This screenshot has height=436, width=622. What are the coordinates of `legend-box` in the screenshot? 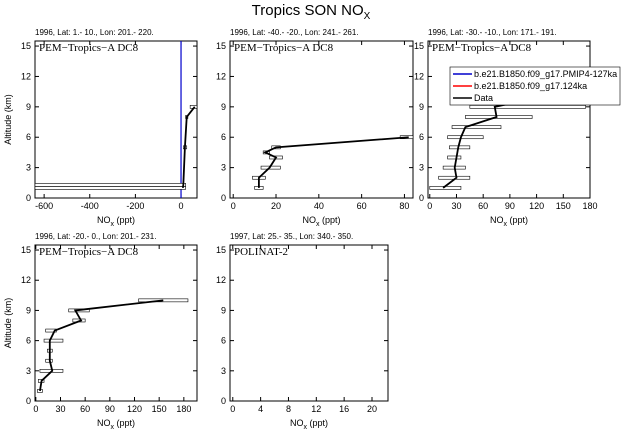 It's located at (535, 86).